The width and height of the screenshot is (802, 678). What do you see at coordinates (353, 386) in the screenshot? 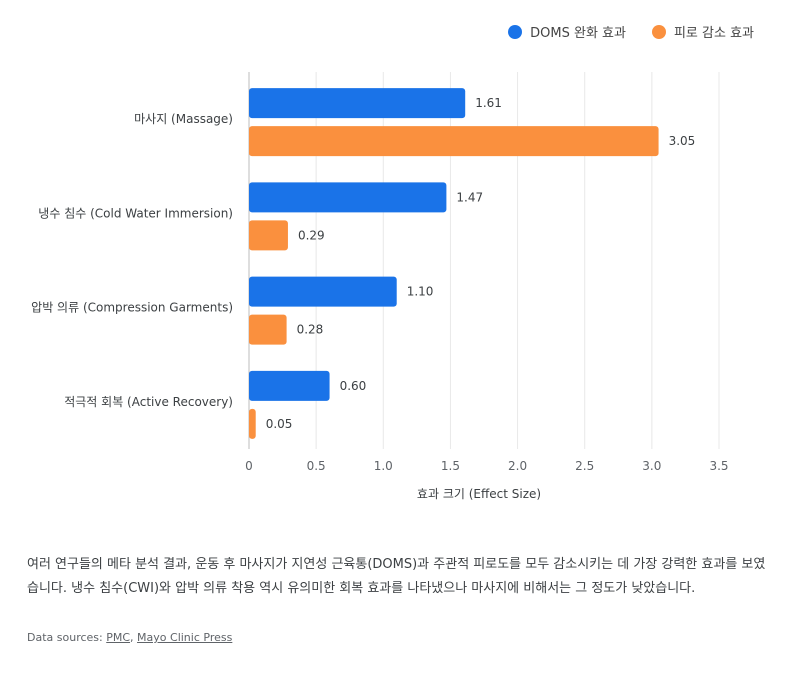
I see `data-label: 0.60` at bounding box center [353, 386].